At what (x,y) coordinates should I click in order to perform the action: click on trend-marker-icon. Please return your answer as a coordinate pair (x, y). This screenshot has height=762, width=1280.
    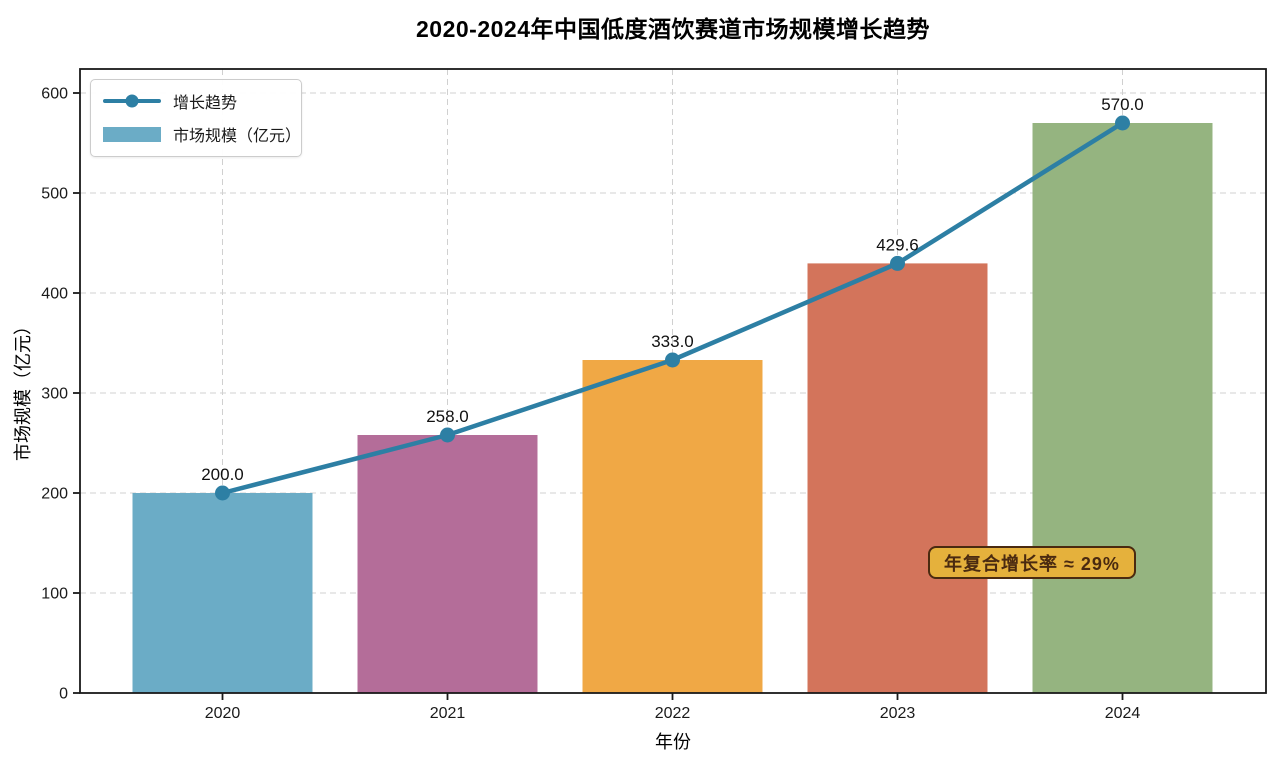
    Looking at the image, I should click on (132, 101).